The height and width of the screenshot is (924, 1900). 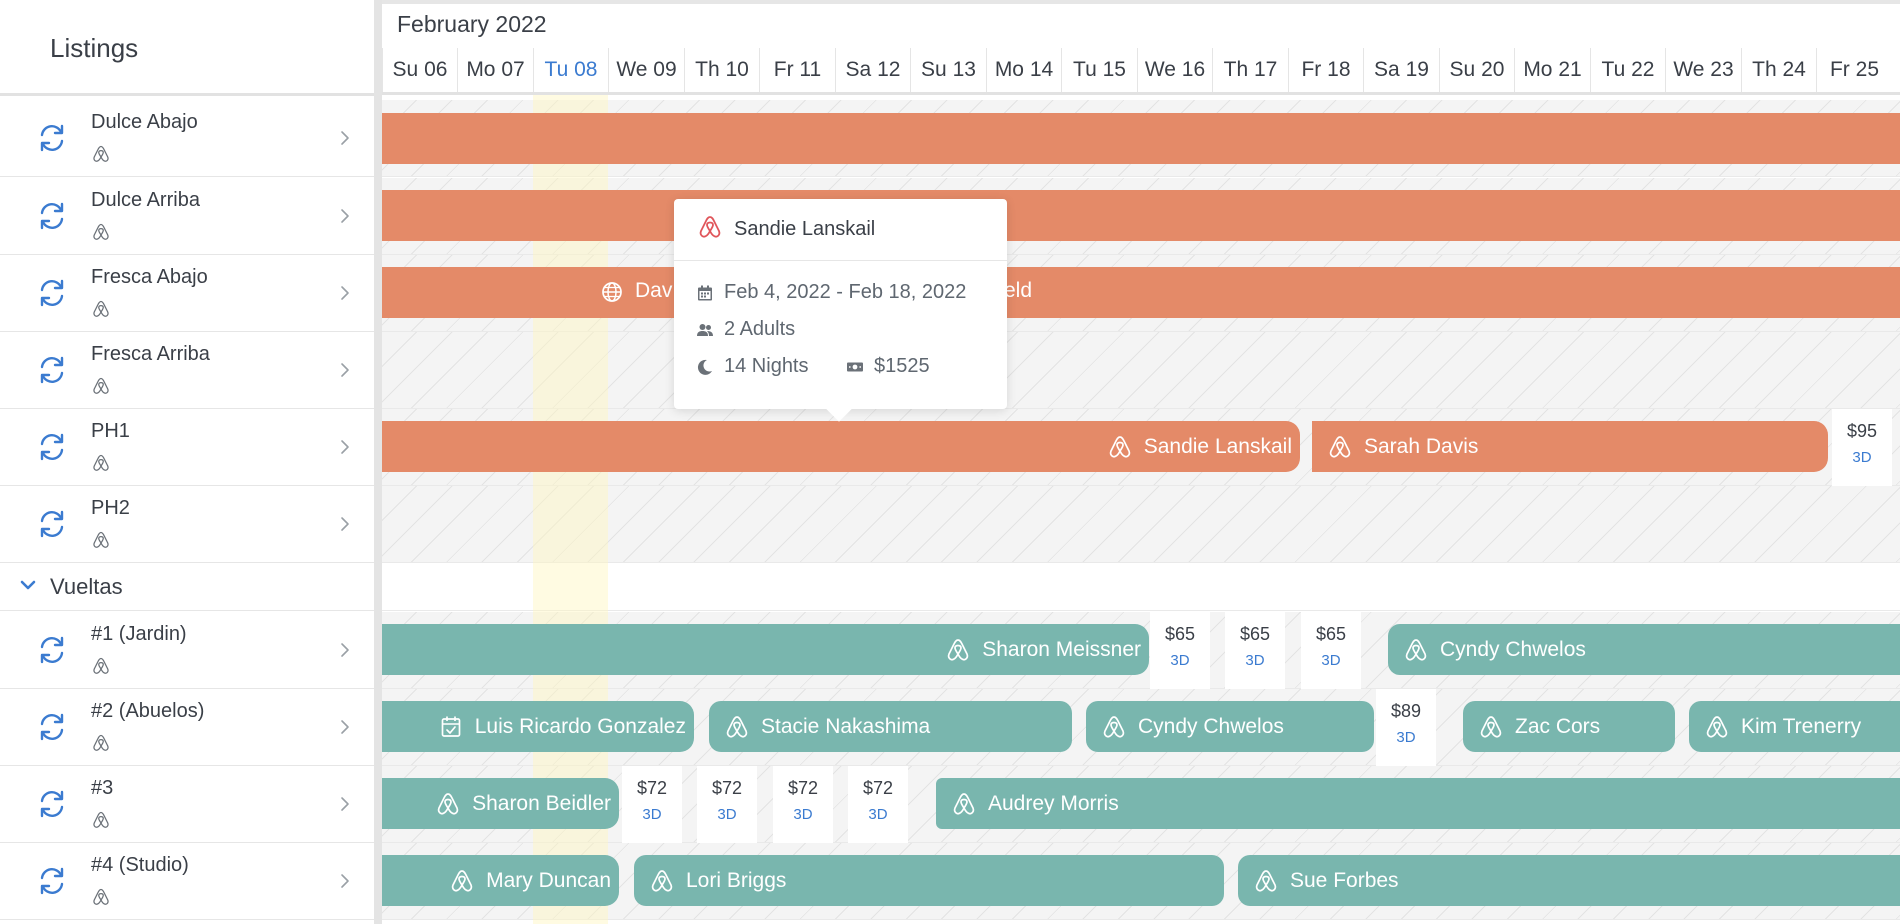 I want to click on day-header: We 09, so click(x=646, y=71).